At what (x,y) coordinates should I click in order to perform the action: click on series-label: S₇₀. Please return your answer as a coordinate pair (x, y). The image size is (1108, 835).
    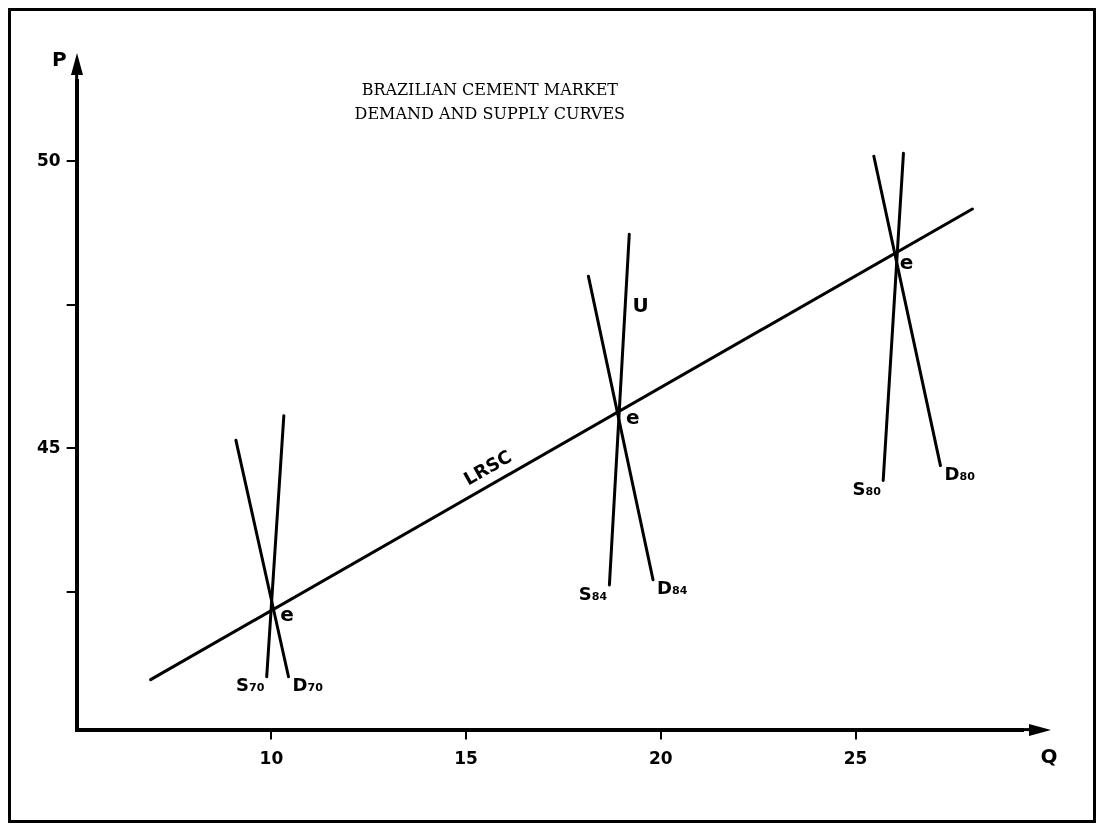
    Looking at the image, I should click on (250, 685).